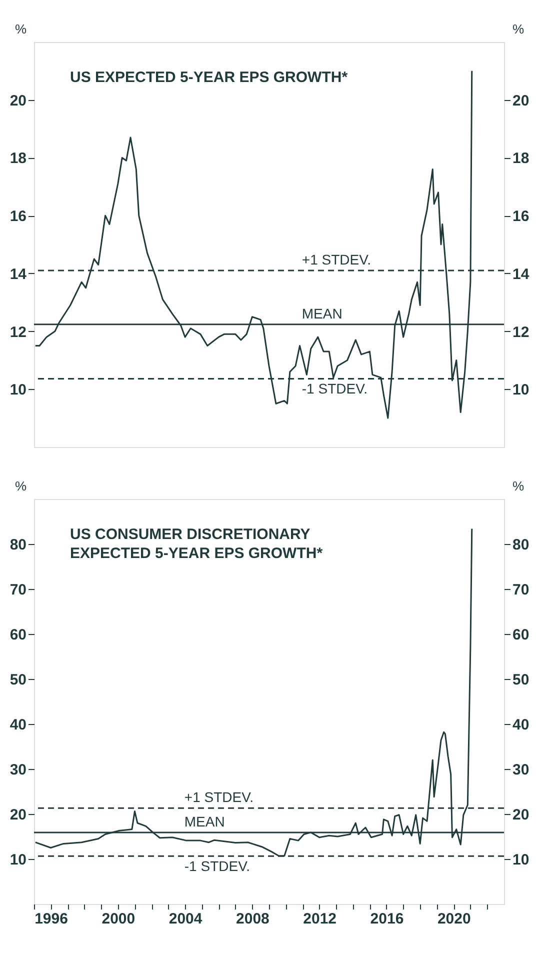 The width and height of the screenshot is (558, 975). Describe the element at coordinates (18, 332) in the screenshot. I see `y-tick-label: 12` at that location.